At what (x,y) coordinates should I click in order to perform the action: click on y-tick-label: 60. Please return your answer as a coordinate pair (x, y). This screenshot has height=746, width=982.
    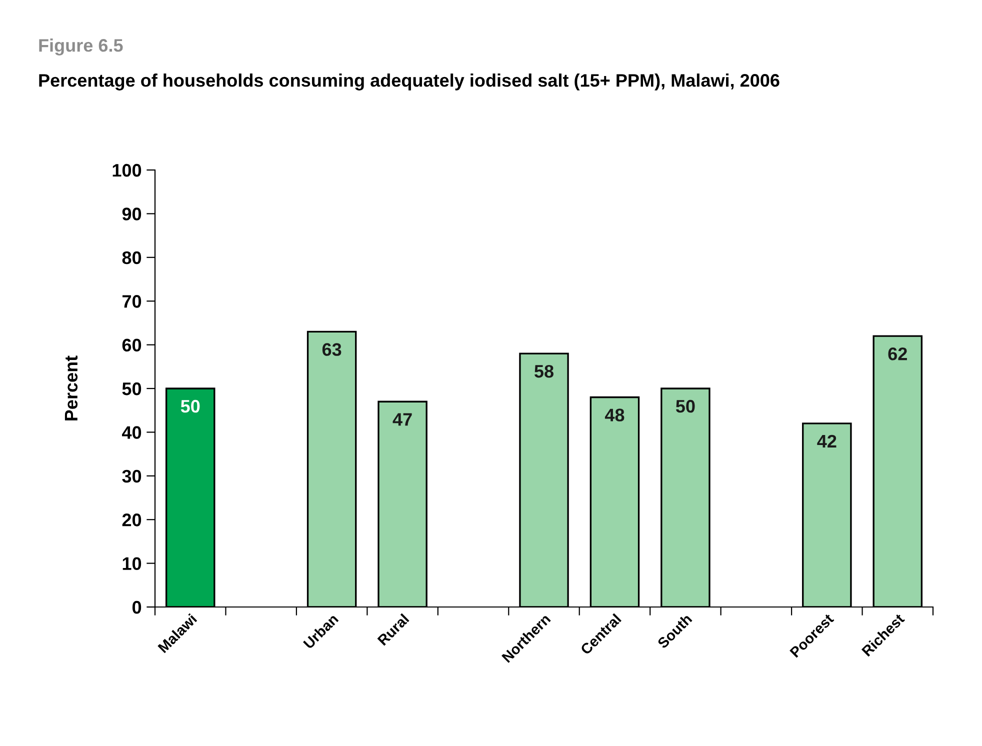
    Looking at the image, I should click on (132, 345).